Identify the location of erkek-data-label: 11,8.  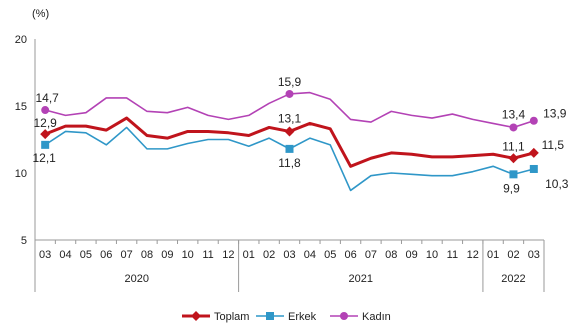
(289, 163).